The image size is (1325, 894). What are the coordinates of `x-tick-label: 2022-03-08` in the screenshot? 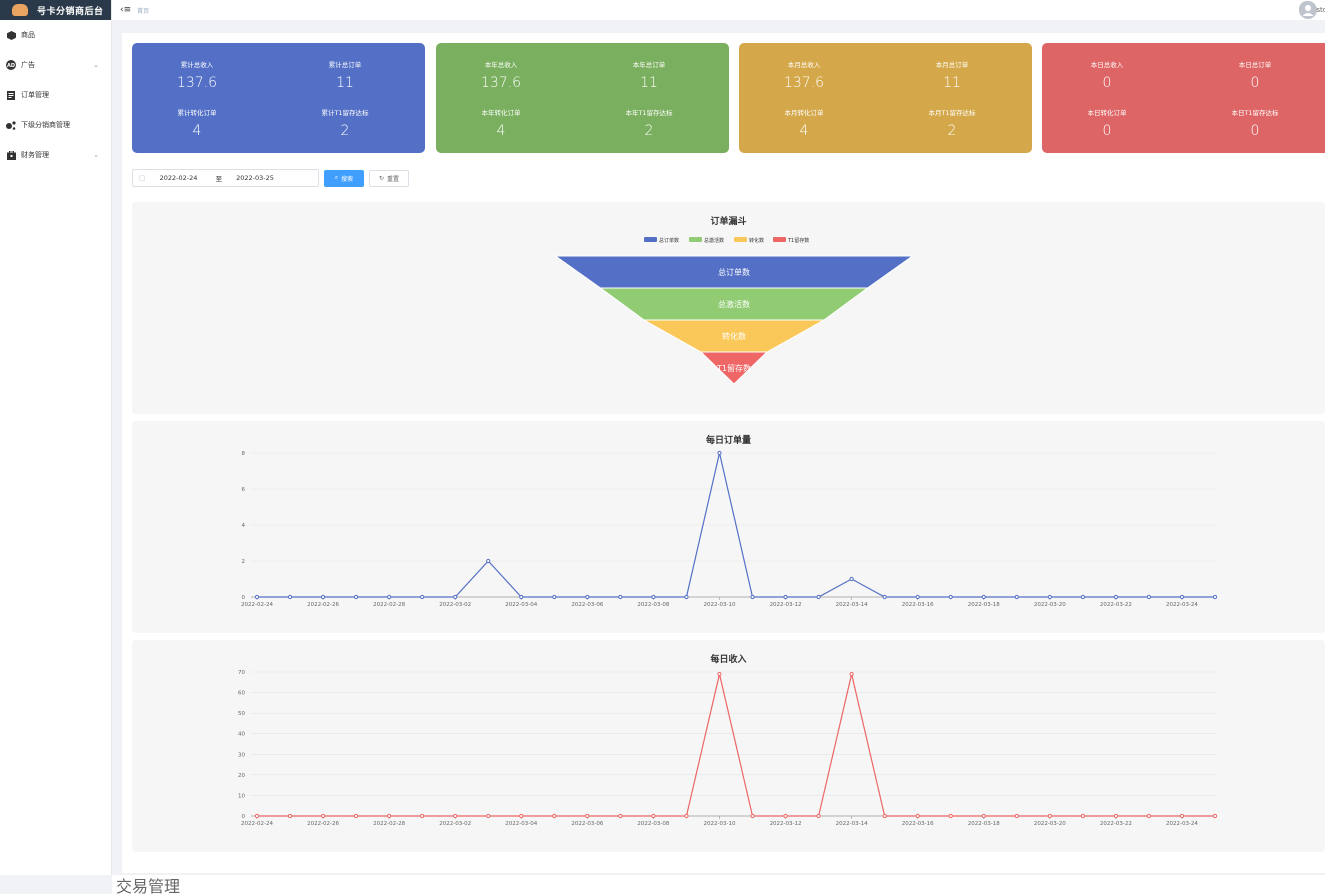 It's located at (653, 605).